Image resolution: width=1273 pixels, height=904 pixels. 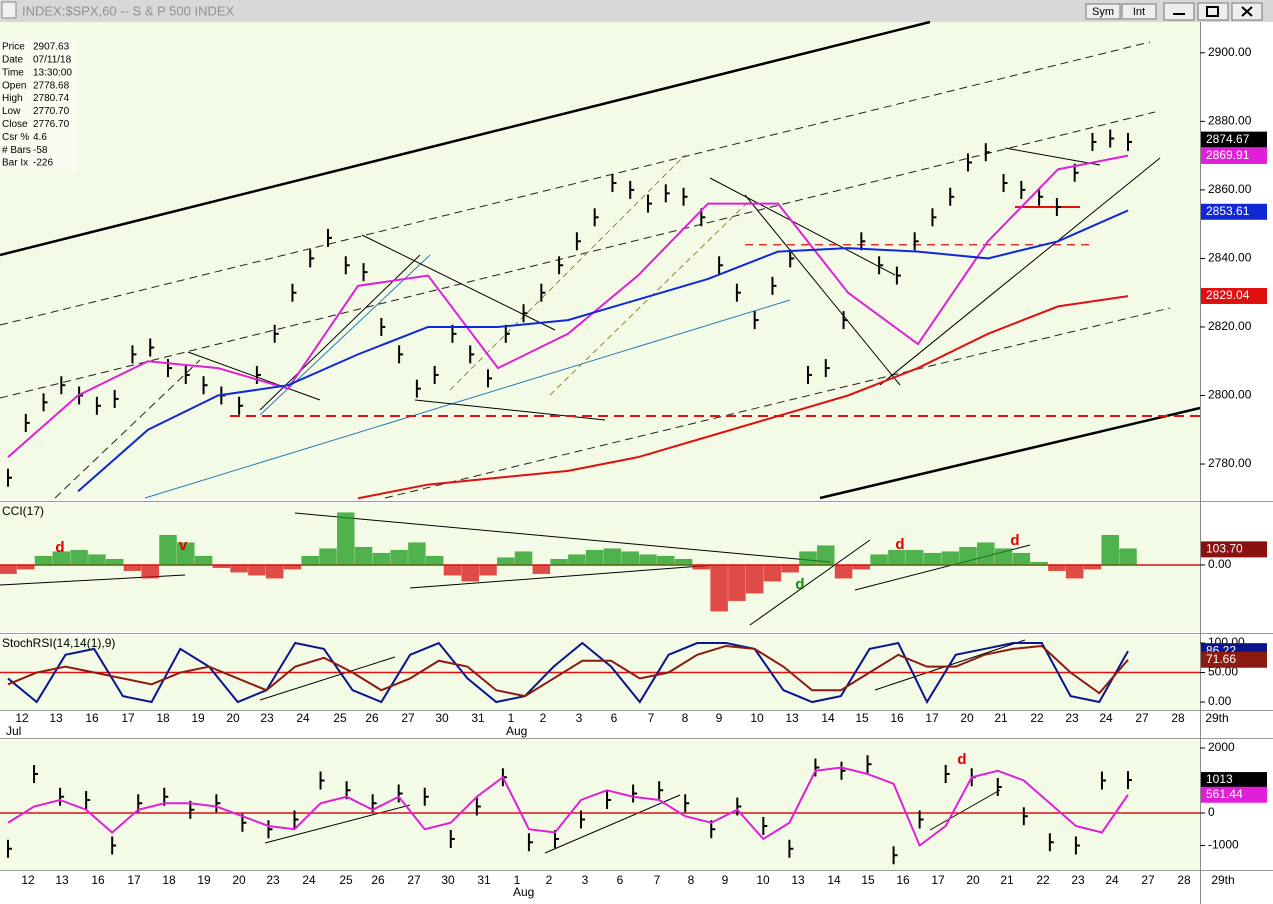 I want to click on month-label: Aug, so click(x=516, y=731).